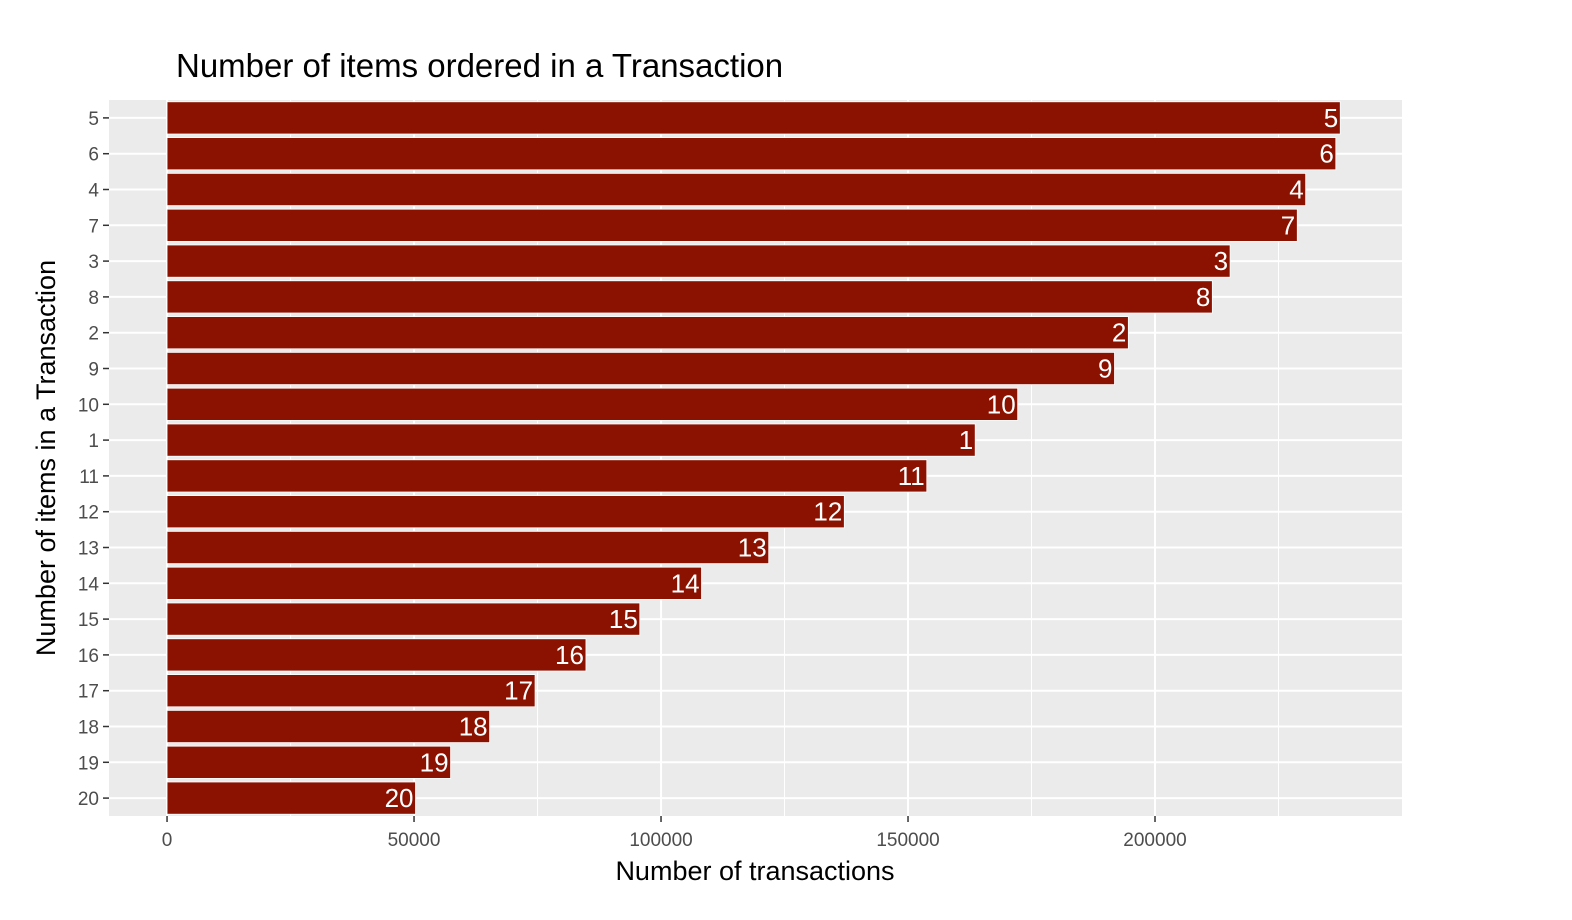 This screenshot has height=920, width=1572. I want to click on x-axis-title: Number of transactions, so click(754, 871).